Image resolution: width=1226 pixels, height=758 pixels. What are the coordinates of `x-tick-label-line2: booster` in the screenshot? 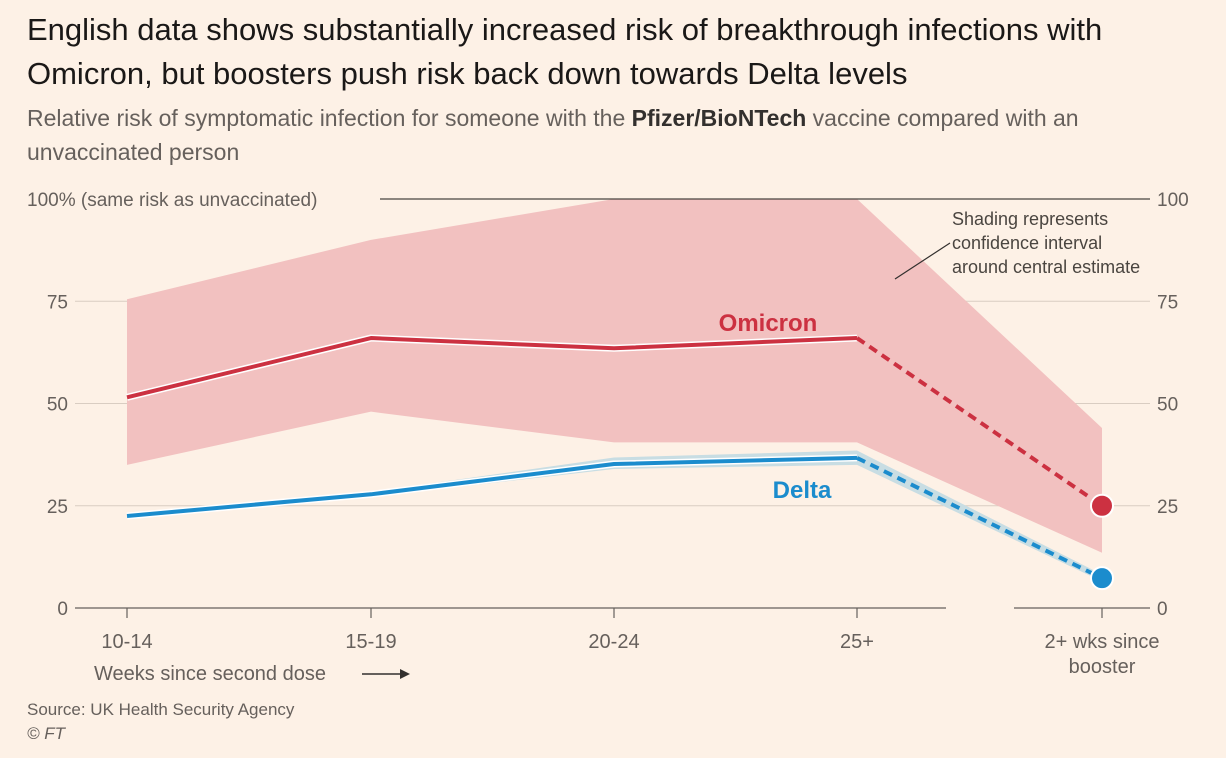 It's located at (1102, 667).